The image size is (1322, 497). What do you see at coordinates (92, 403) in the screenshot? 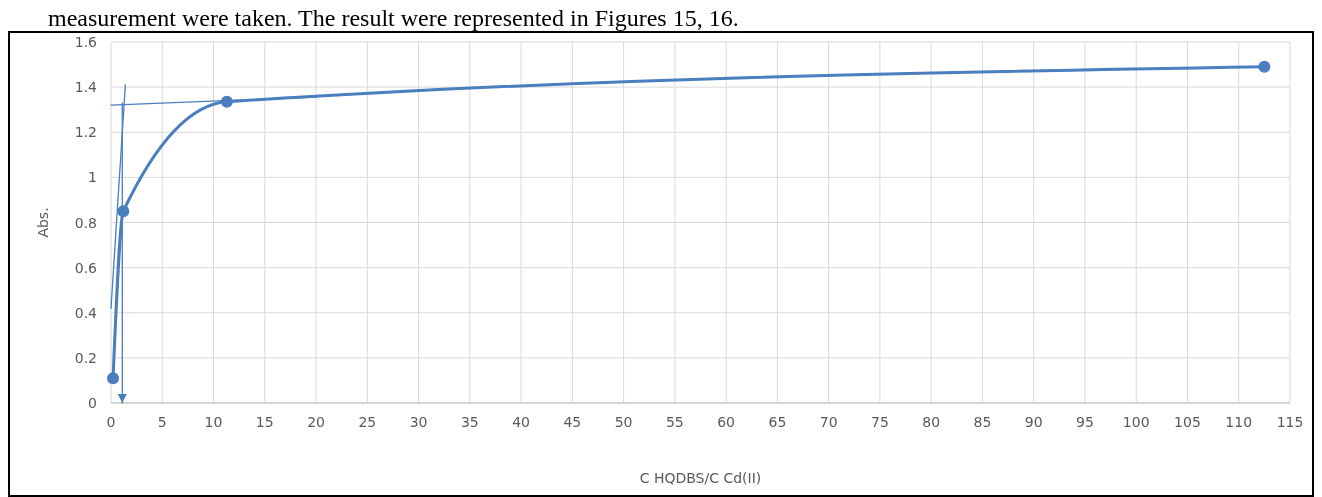
I see `y-tick-label: 0` at bounding box center [92, 403].